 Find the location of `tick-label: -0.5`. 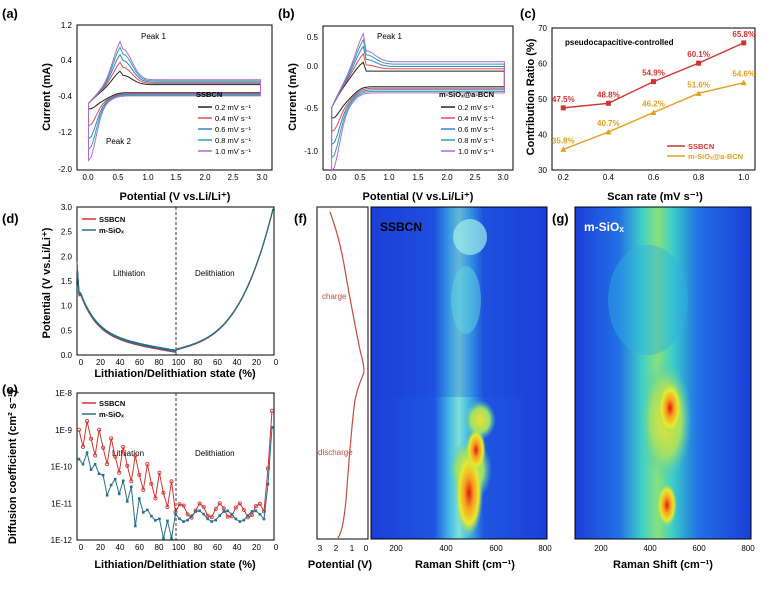

tick-label: -0.5 is located at coordinates (311, 108).